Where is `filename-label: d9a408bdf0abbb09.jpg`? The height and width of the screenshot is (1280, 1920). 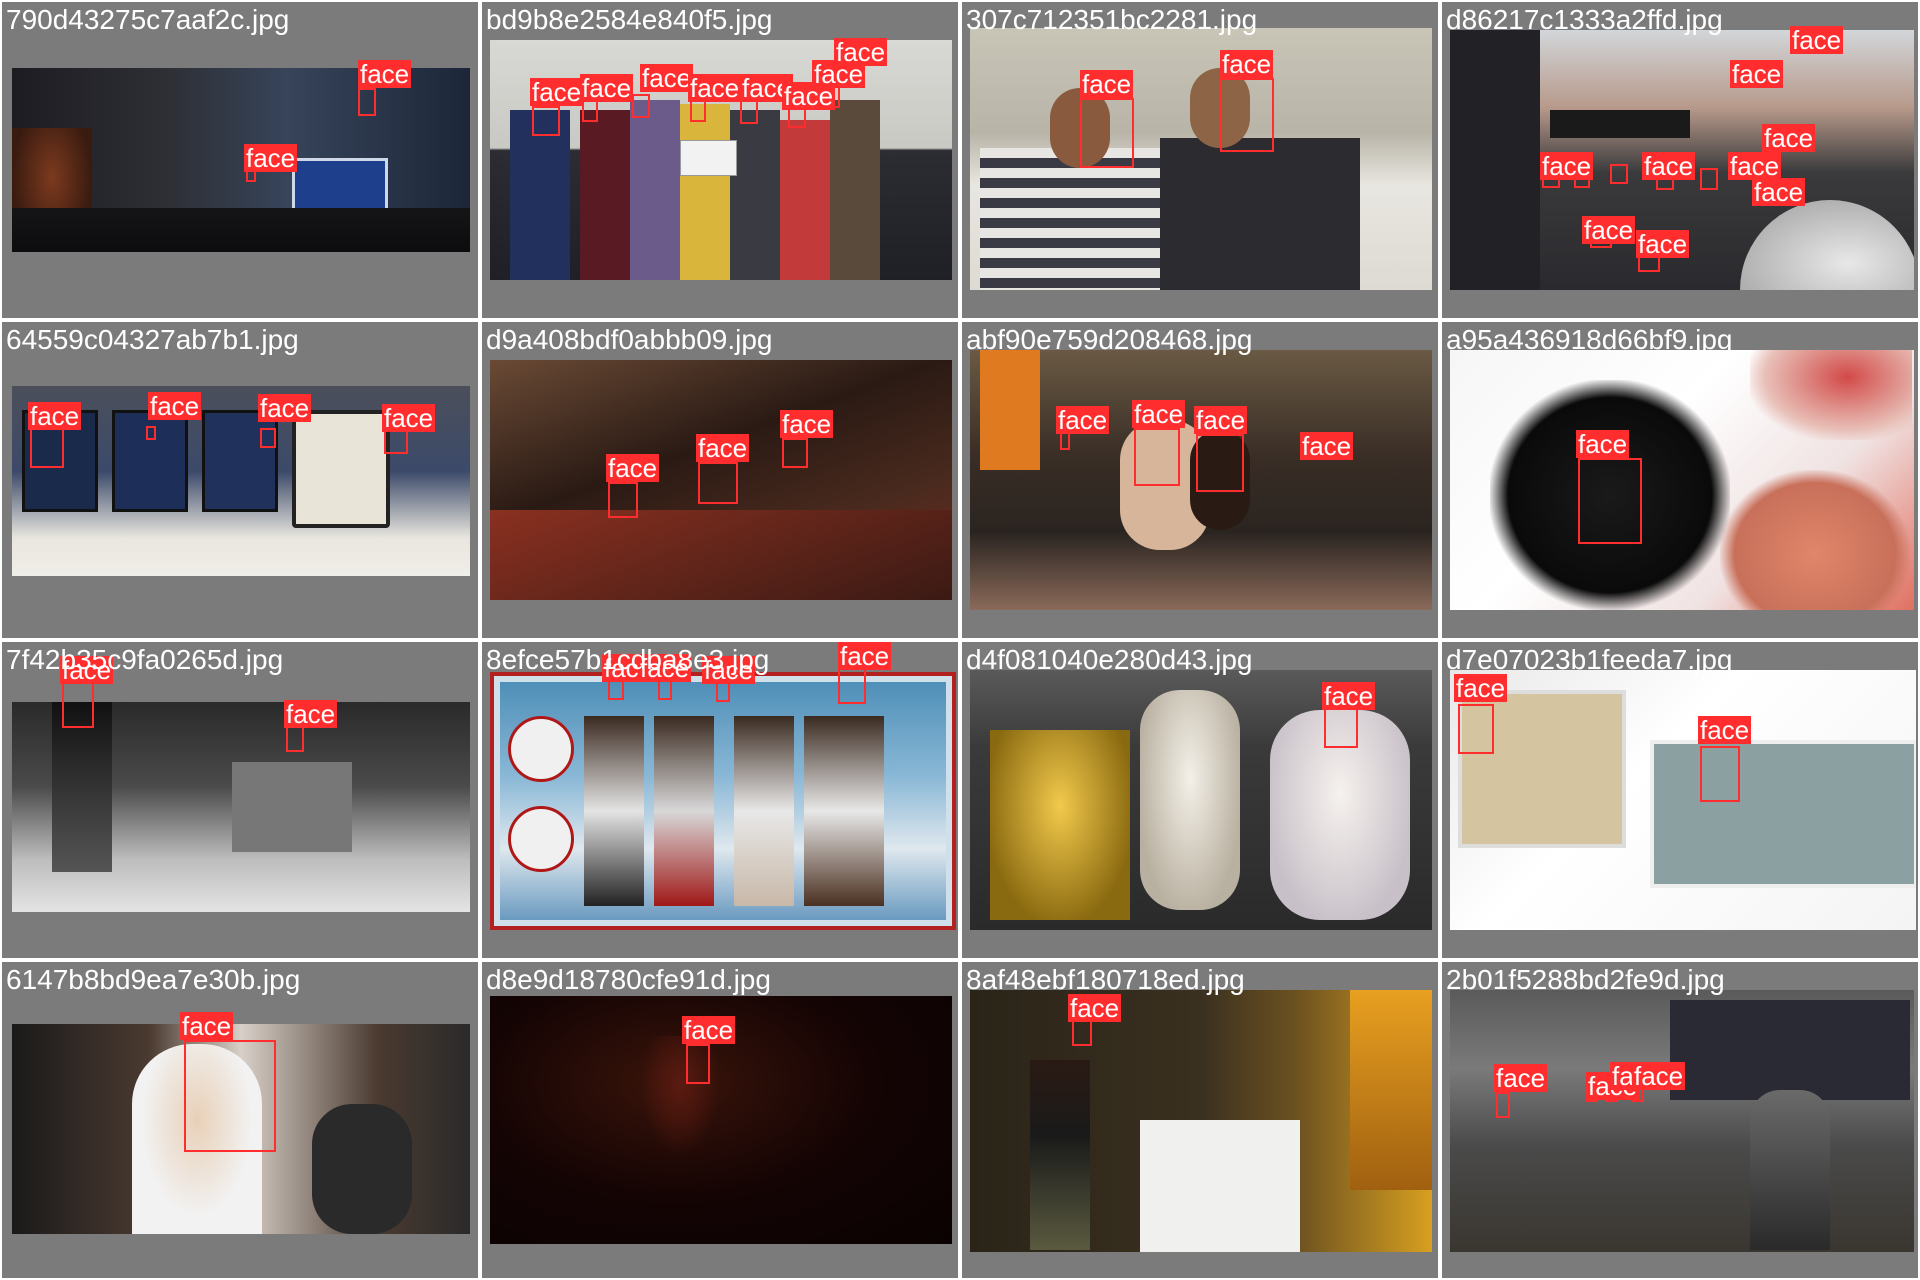
filename-label: d9a408bdf0abbb09.jpg is located at coordinates (629, 340).